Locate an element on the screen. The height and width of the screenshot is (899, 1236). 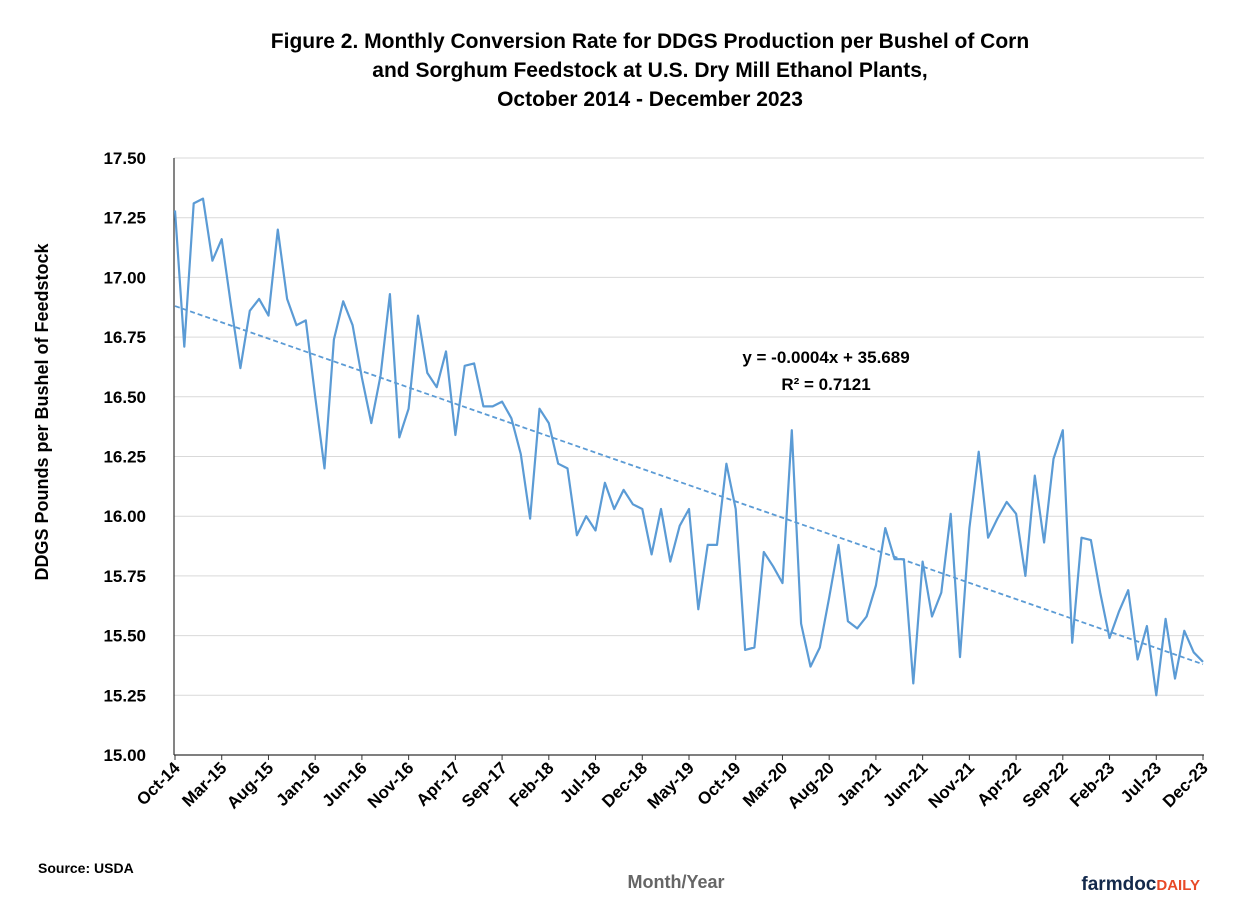
x-tick-label: Aug-20 is located at coordinates (811, 785).